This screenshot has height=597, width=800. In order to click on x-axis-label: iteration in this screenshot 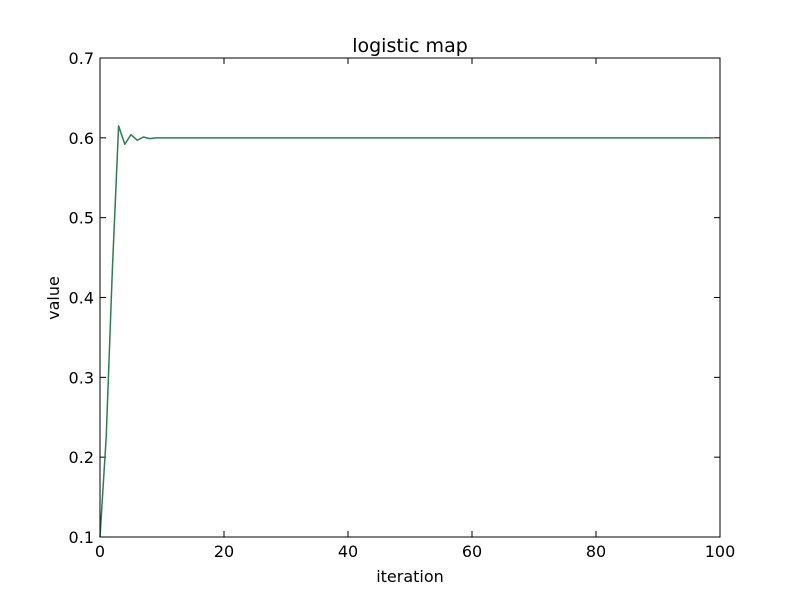, I will do `click(410, 576)`.